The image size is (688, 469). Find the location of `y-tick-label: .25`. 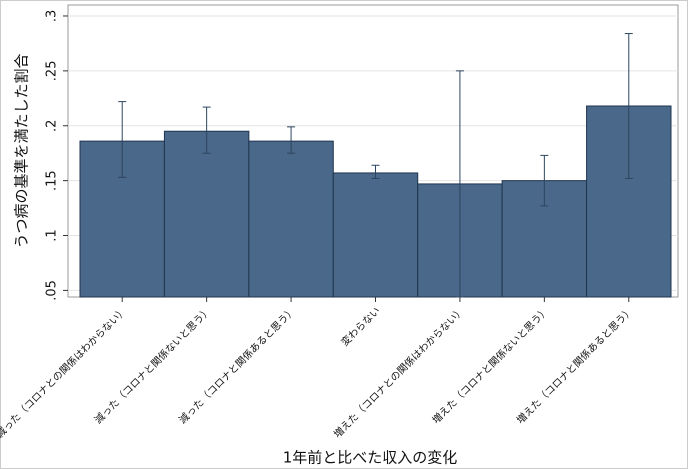

y-tick-label: .25 is located at coordinates (52, 71).